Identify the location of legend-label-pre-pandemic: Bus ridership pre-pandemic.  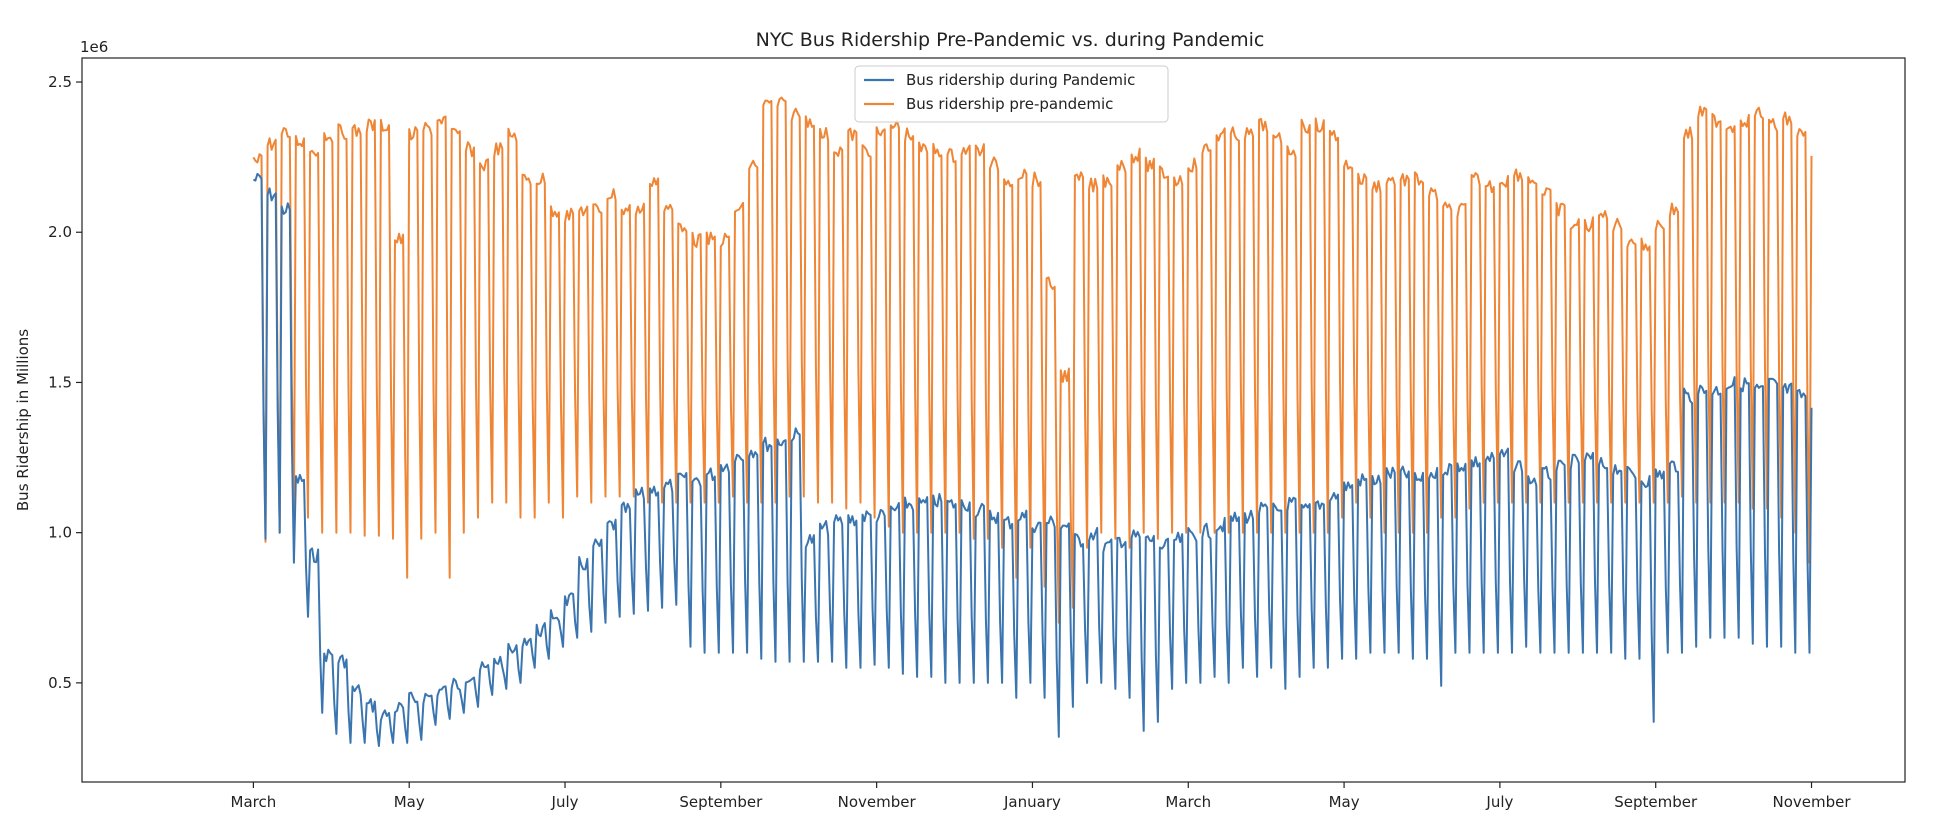
(1009, 104).